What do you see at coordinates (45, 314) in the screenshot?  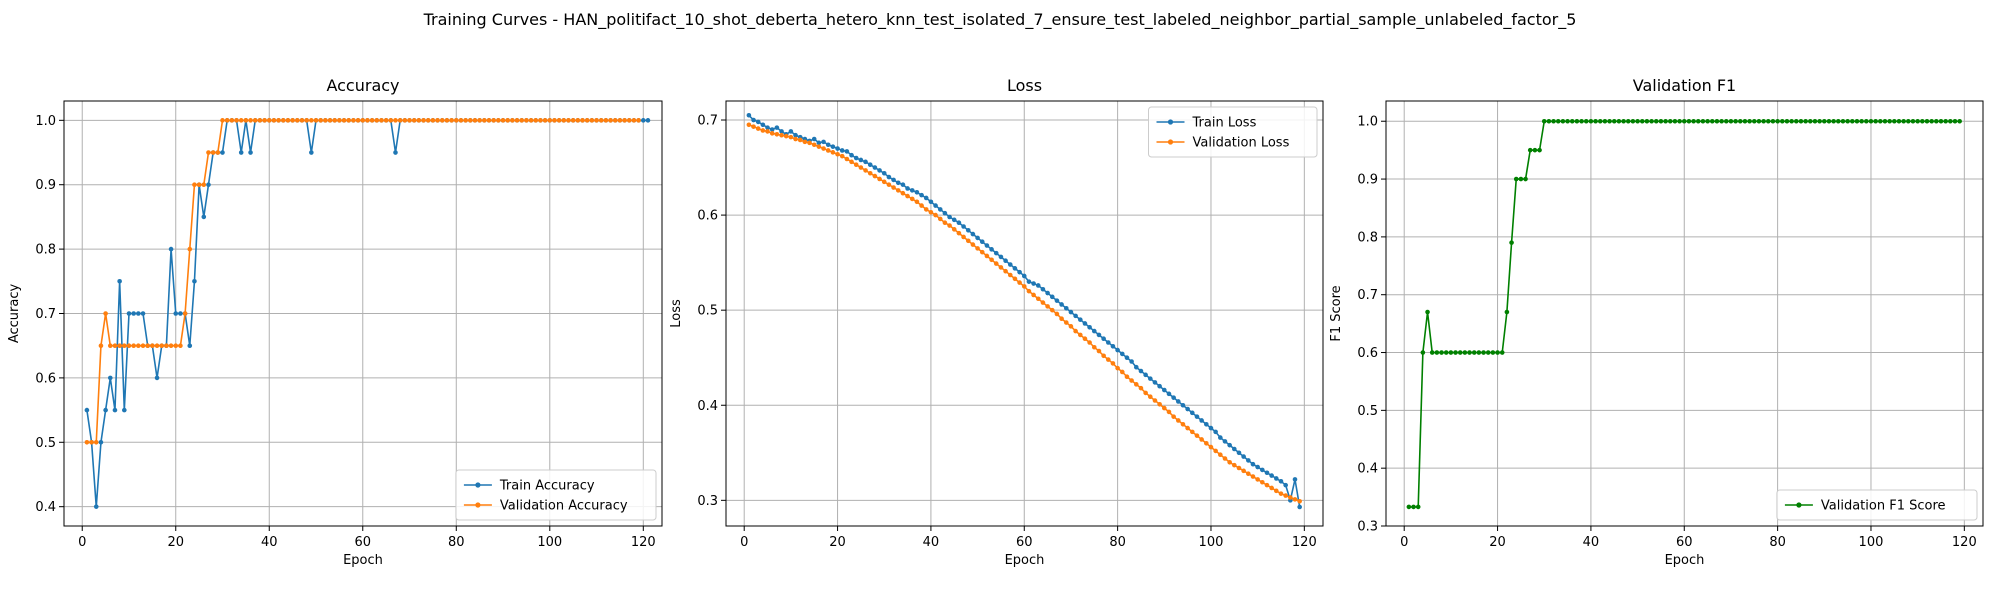 I see `y-tick-label: 0.7` at bounding box center [45, 314].